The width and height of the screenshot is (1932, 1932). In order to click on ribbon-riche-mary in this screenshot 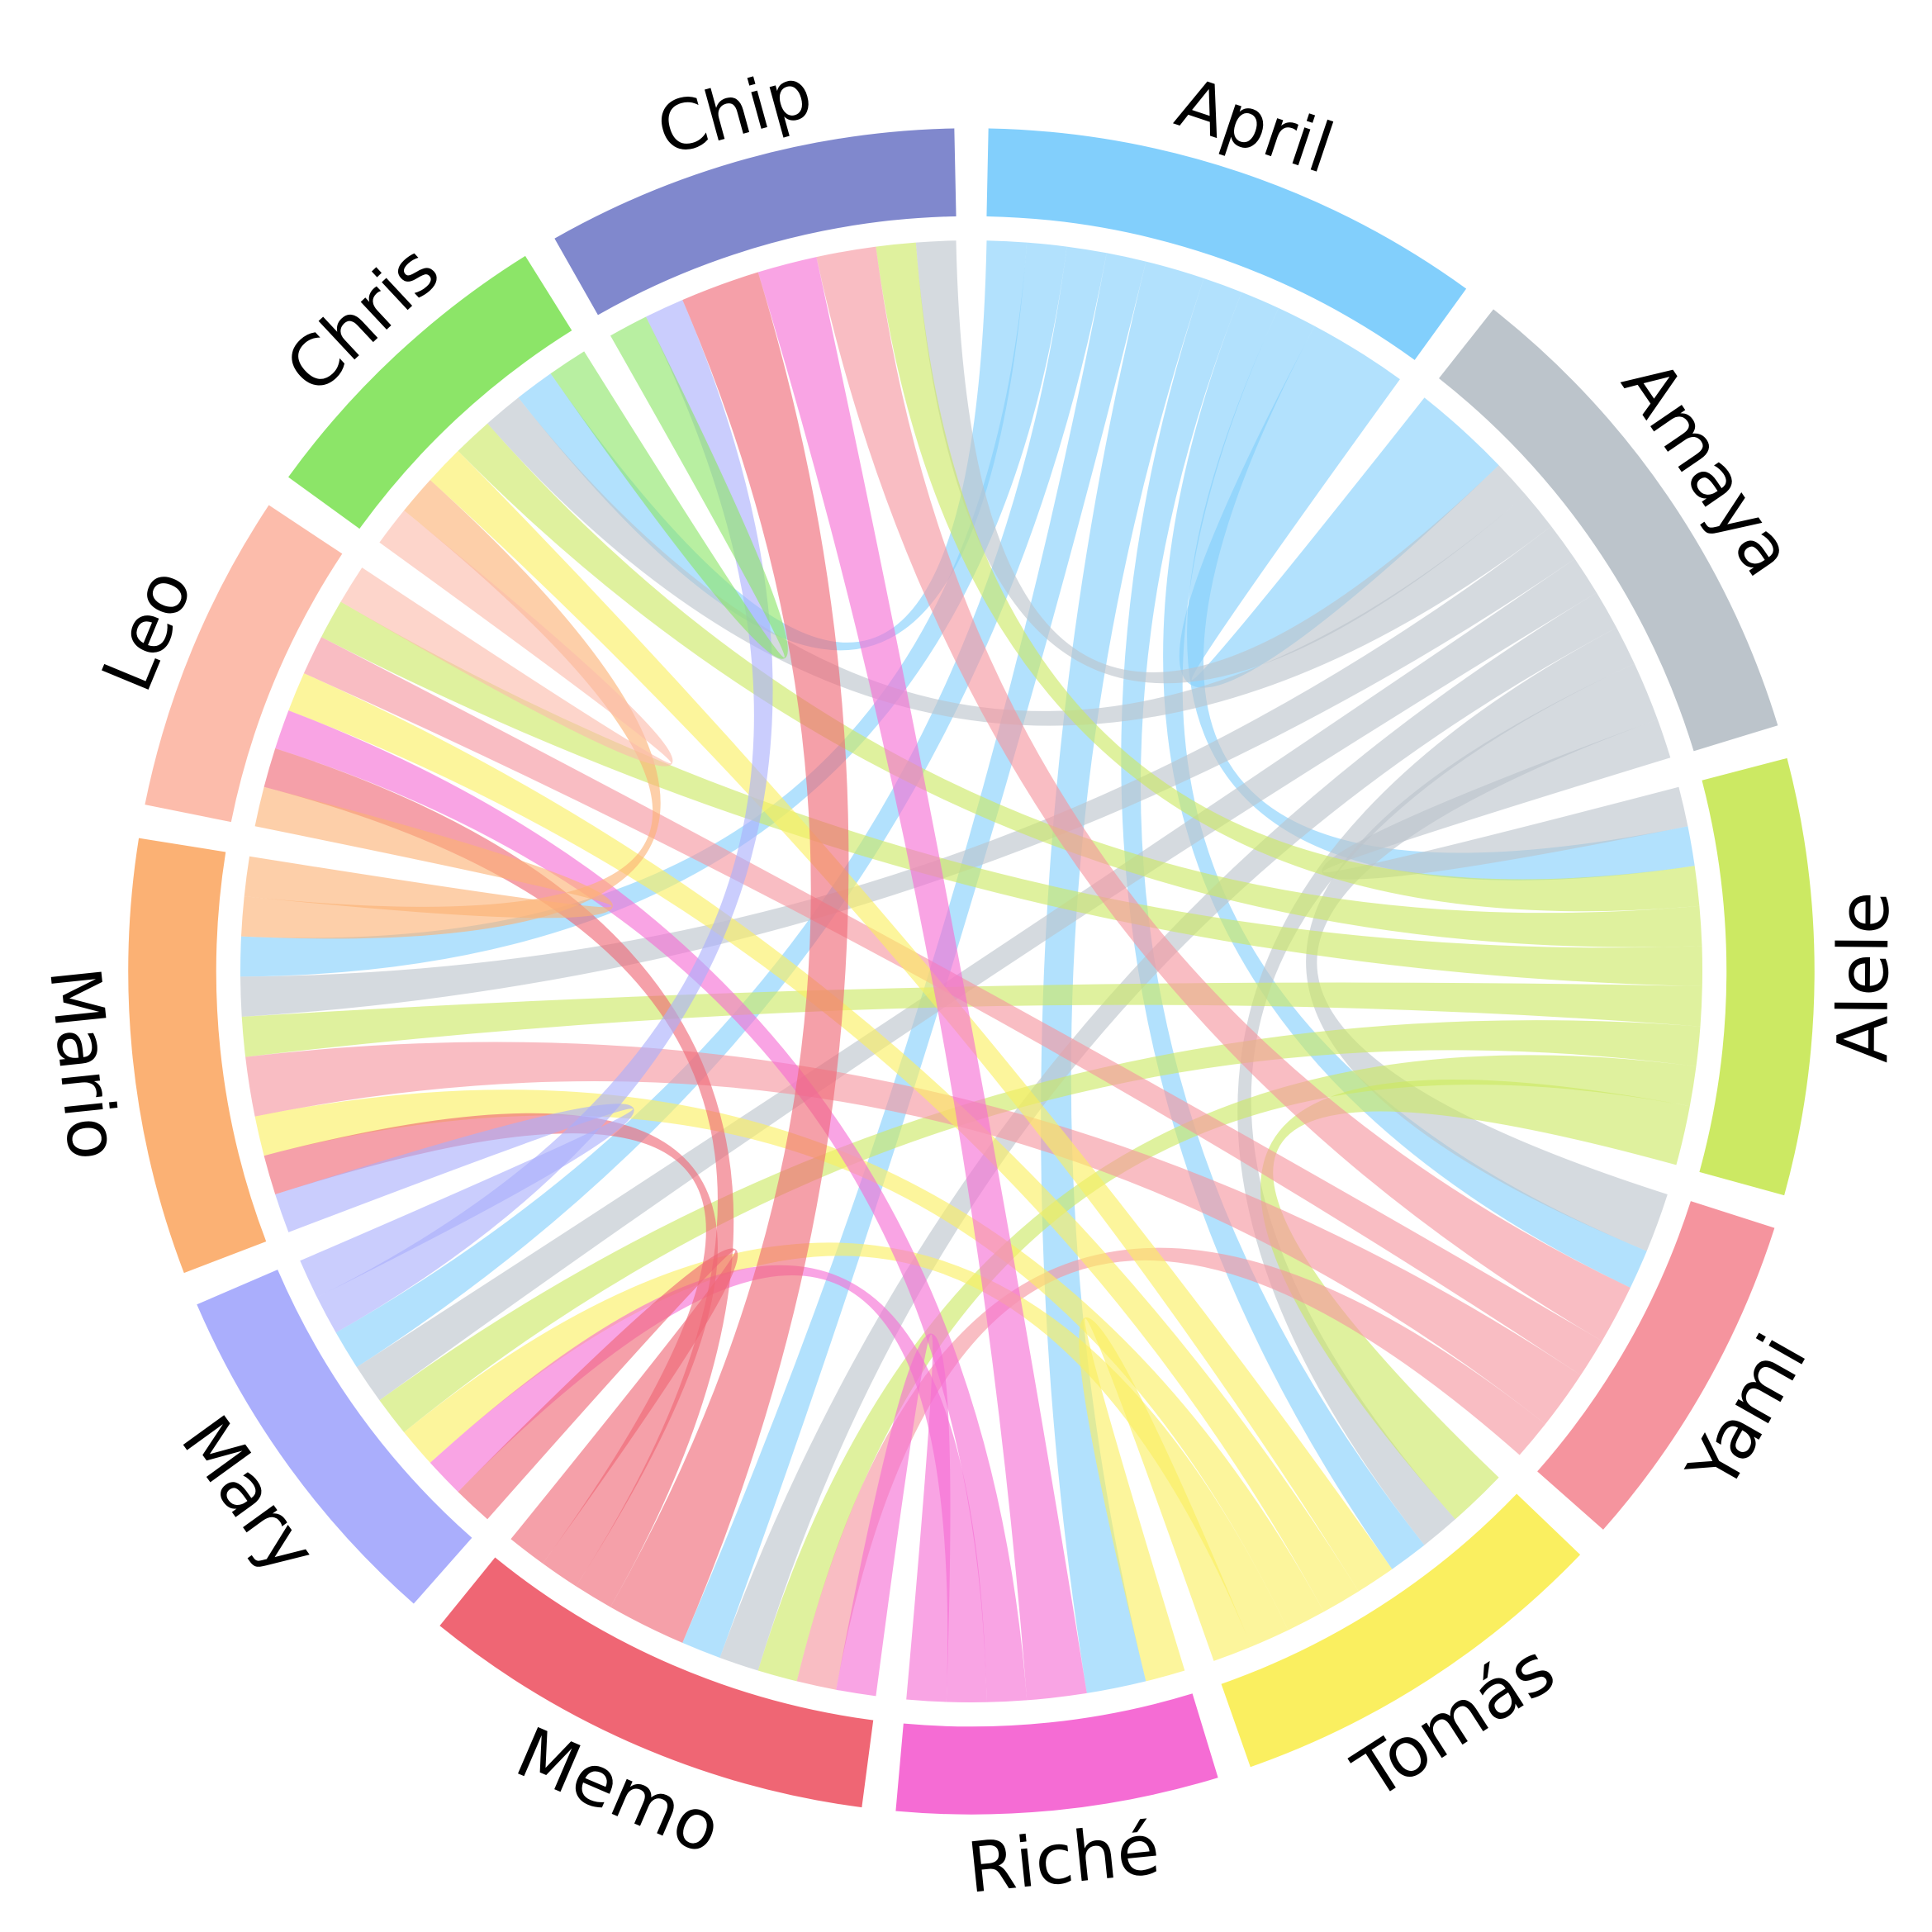, I will do `click(709, 1484)`.